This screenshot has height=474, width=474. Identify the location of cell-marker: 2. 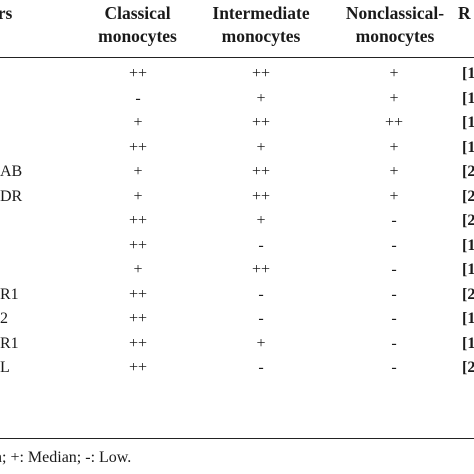
(4, 318).